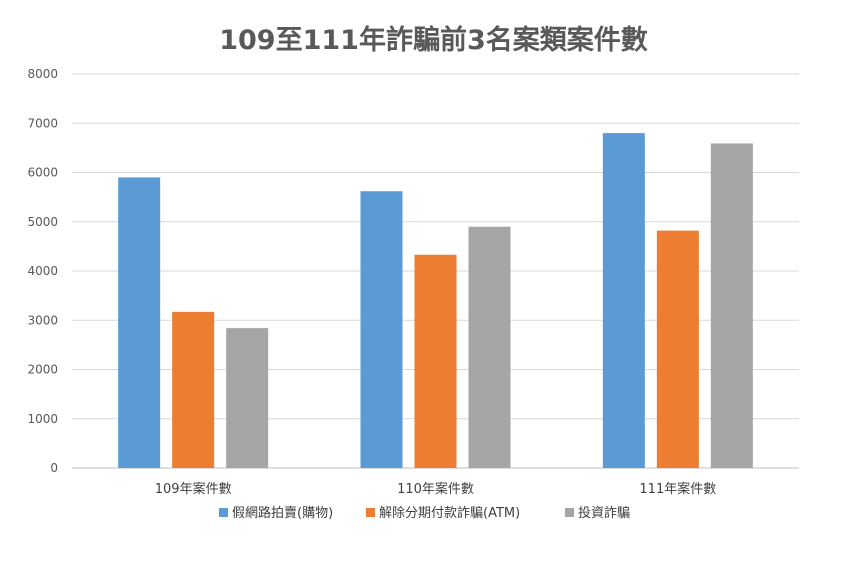 Image resolution: width=867 pixels, height=576 pixels. I want to click on y-axis-ticks: 0 1000 2000 3000 4000 5000 6000 7000 8000, so click(42, 271).